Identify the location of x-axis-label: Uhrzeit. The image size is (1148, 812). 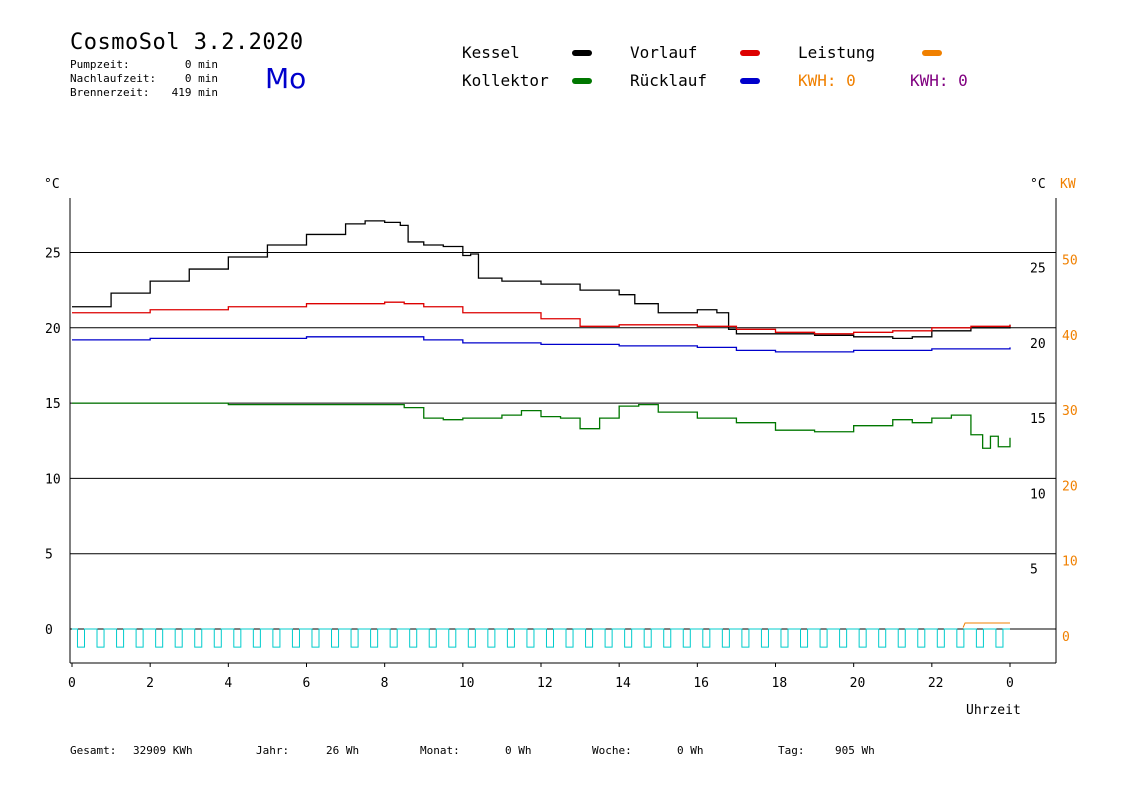
(993, 710).